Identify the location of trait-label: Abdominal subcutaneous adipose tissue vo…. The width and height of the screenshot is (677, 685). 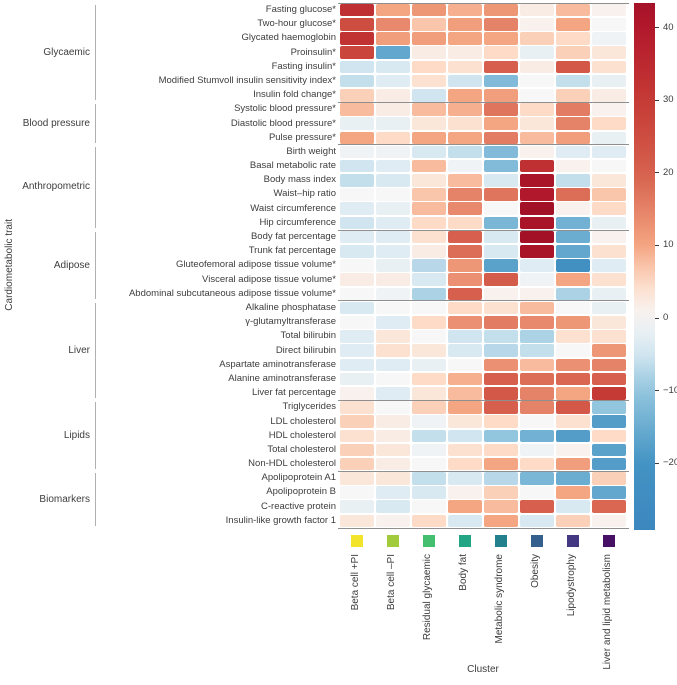
(232, 293).